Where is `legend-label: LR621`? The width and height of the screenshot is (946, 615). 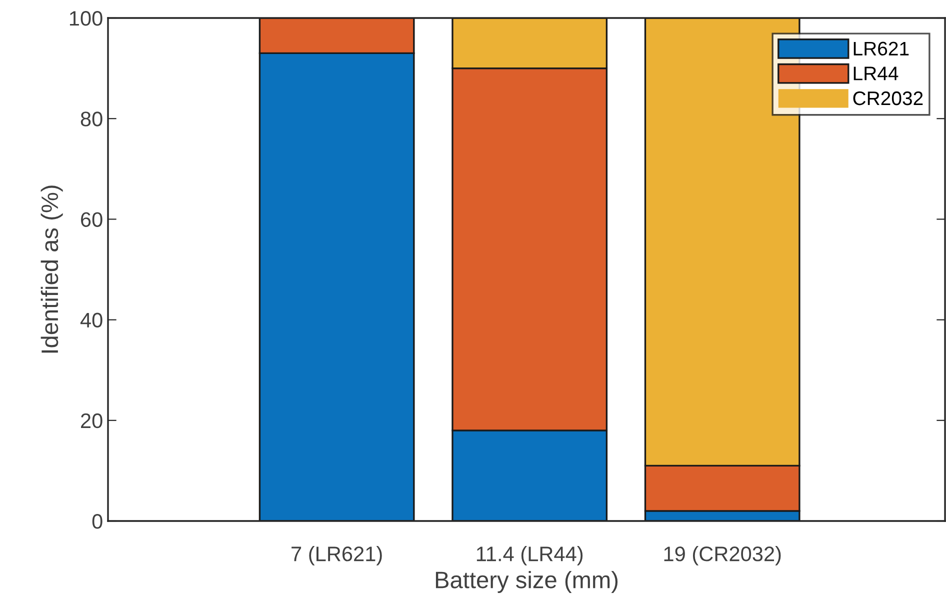 legend-label: LR621 is located at coordinates (881, 49).